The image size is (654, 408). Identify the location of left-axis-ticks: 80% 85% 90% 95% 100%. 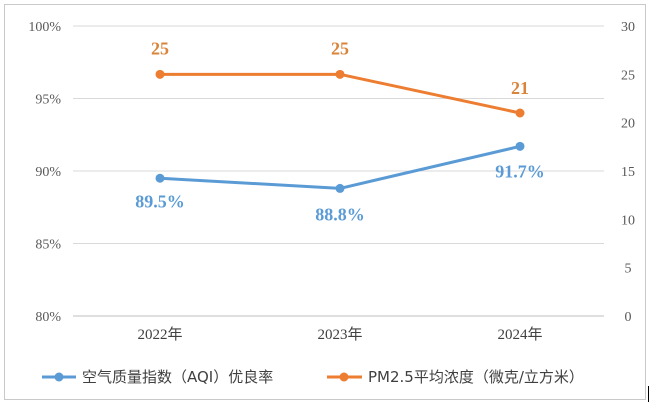
(44, 172).